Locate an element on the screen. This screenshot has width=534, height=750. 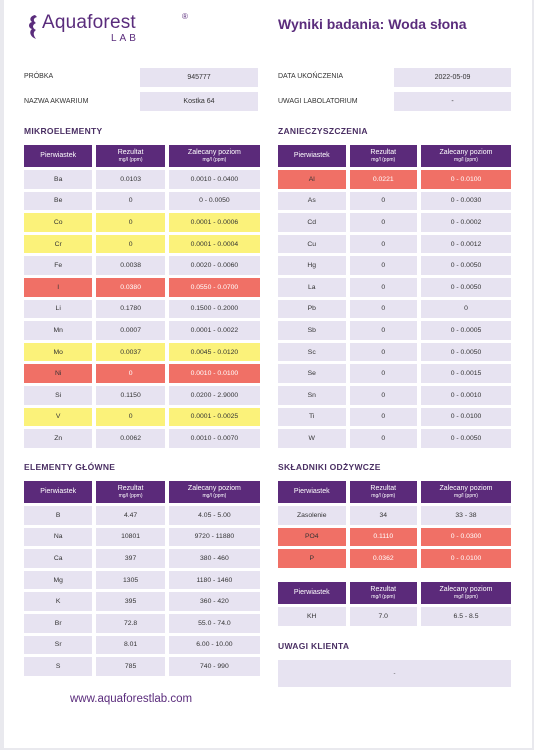
nutrients-section-title: SKŁADNIKI ODŻYWCZE is located at coordinates (329, 467).